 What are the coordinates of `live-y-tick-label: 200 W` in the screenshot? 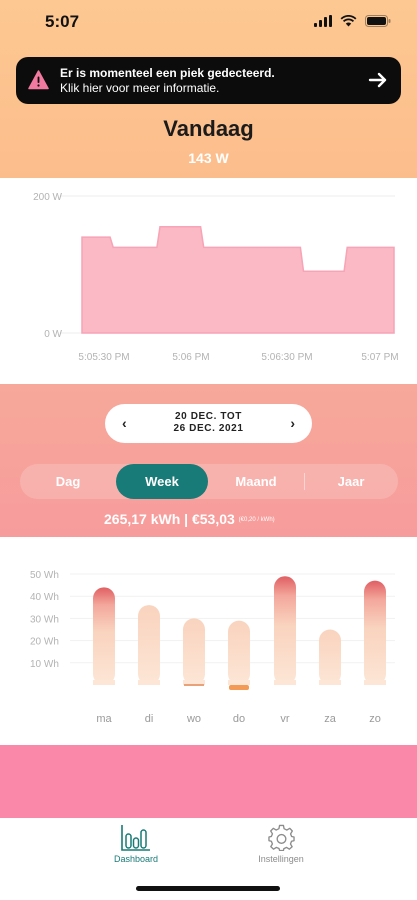 It's located at (47, 197).